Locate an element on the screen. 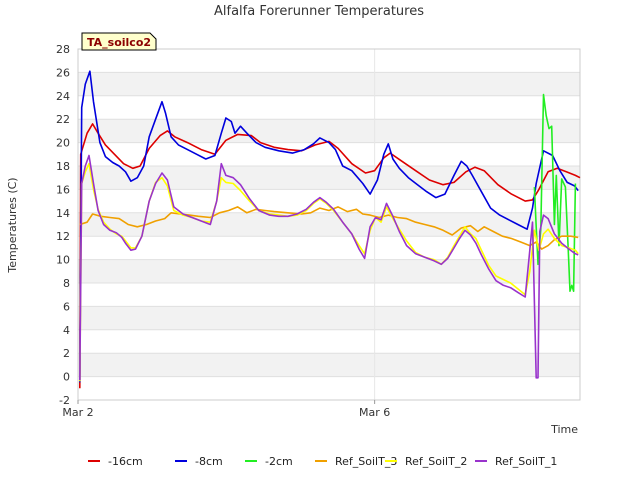 This screenshot has width=640, height=480. y-tick-label: 24 is located at coordinates (63, 96).